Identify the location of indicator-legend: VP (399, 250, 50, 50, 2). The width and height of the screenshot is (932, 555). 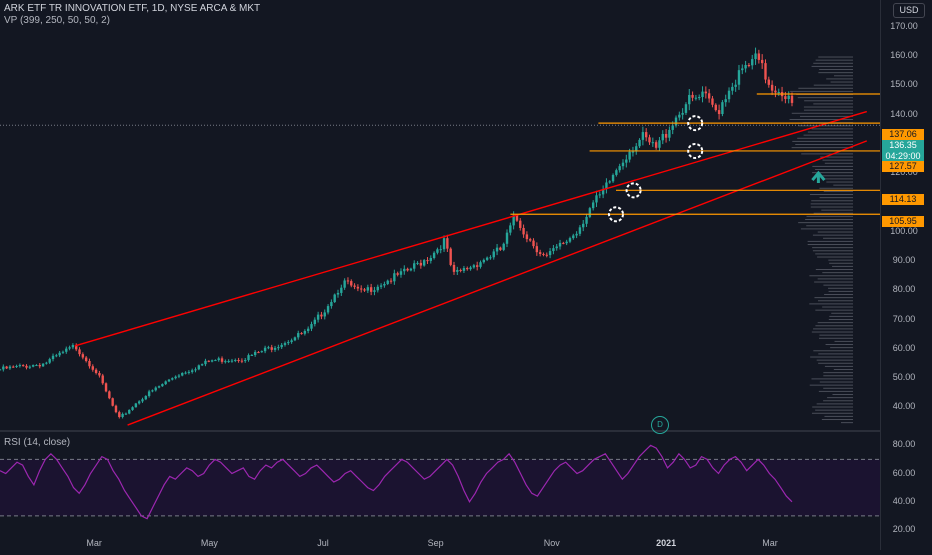
(57, 20).